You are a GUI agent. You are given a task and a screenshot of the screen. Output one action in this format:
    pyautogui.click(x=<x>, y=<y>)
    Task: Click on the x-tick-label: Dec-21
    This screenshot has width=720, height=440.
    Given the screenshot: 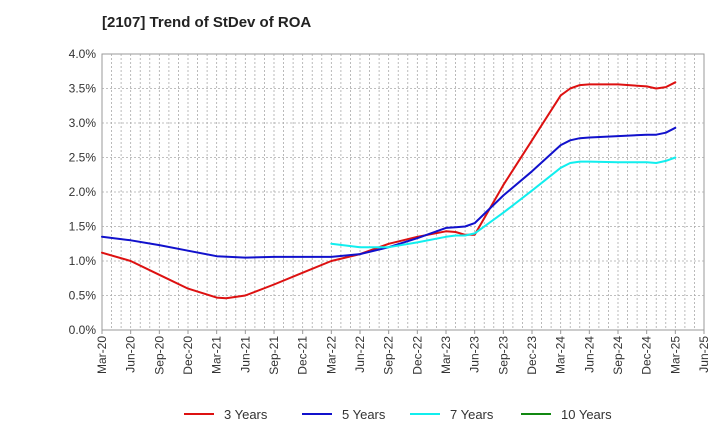 What is the action you would take?
    pyautogui.click(x=303, y=355)
    